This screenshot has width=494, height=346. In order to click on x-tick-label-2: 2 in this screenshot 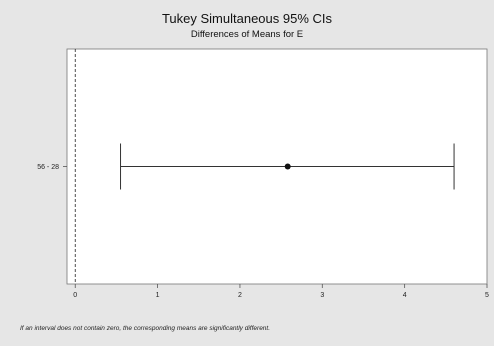, I will do `click(240, 295)`.